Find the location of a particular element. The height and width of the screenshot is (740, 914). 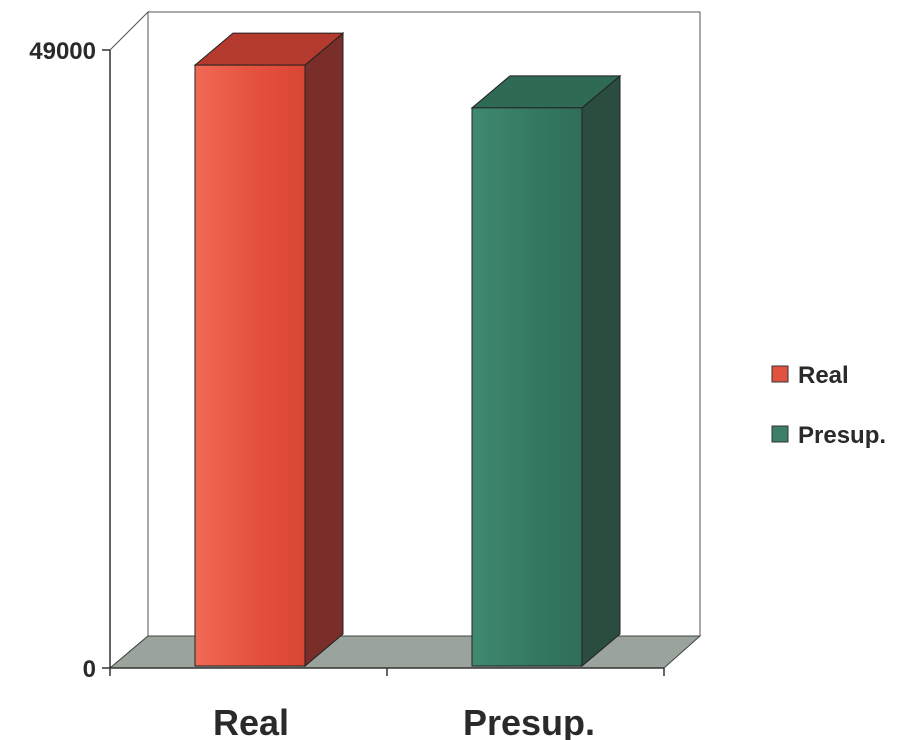

y-tick-label-min: 0 is located at coordinates (89, 669).